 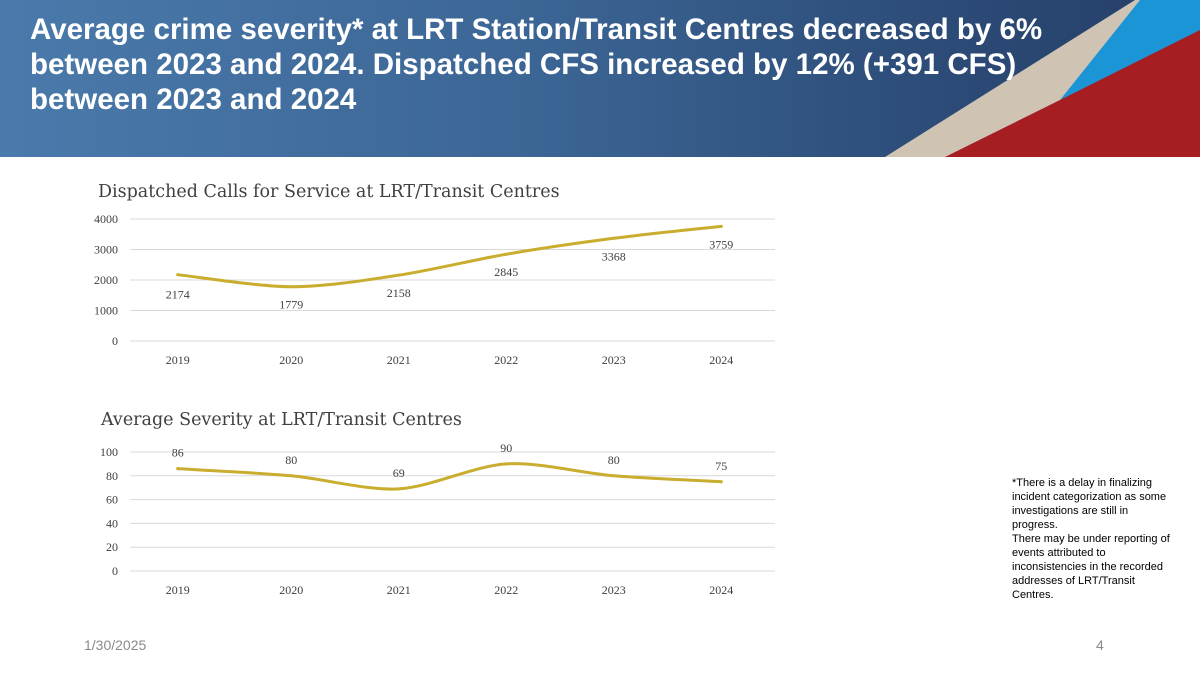 What do you see at coordinates (506, 272) in the screenshot?
I see `data-label: 2845` at bounding box center [506, 272].